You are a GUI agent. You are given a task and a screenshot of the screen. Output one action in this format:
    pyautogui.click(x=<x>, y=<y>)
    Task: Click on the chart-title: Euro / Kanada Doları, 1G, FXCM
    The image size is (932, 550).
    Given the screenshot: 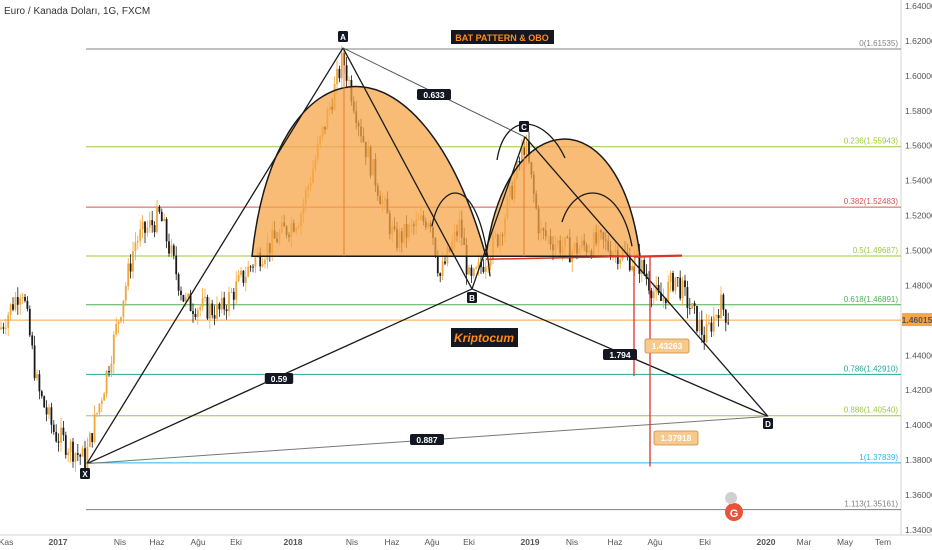 What is the action you would take?
    pyautogui.click(x=77, y=11)
    